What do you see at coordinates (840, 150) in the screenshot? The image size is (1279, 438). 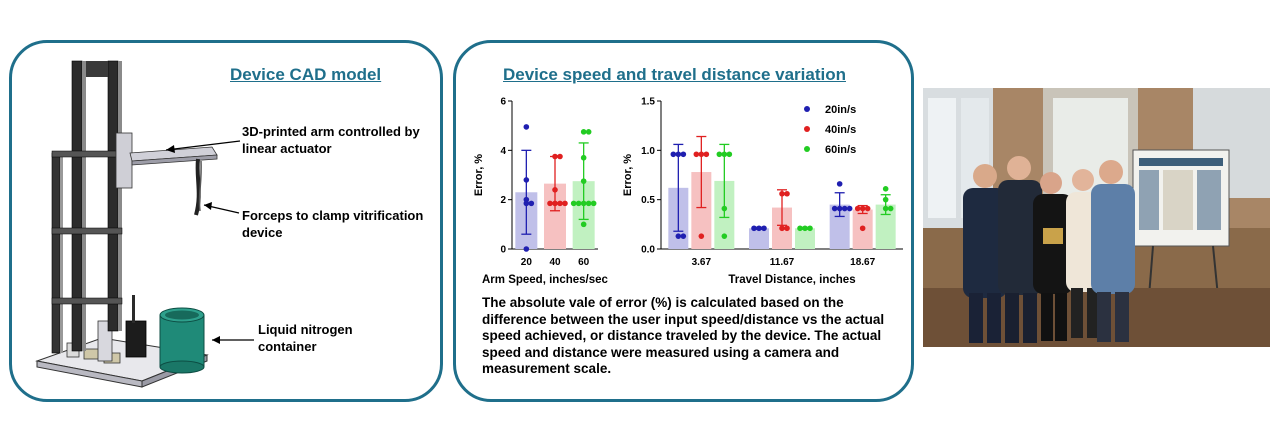 I see `legend-label: 60in/s` at bounding box center [840, 150].